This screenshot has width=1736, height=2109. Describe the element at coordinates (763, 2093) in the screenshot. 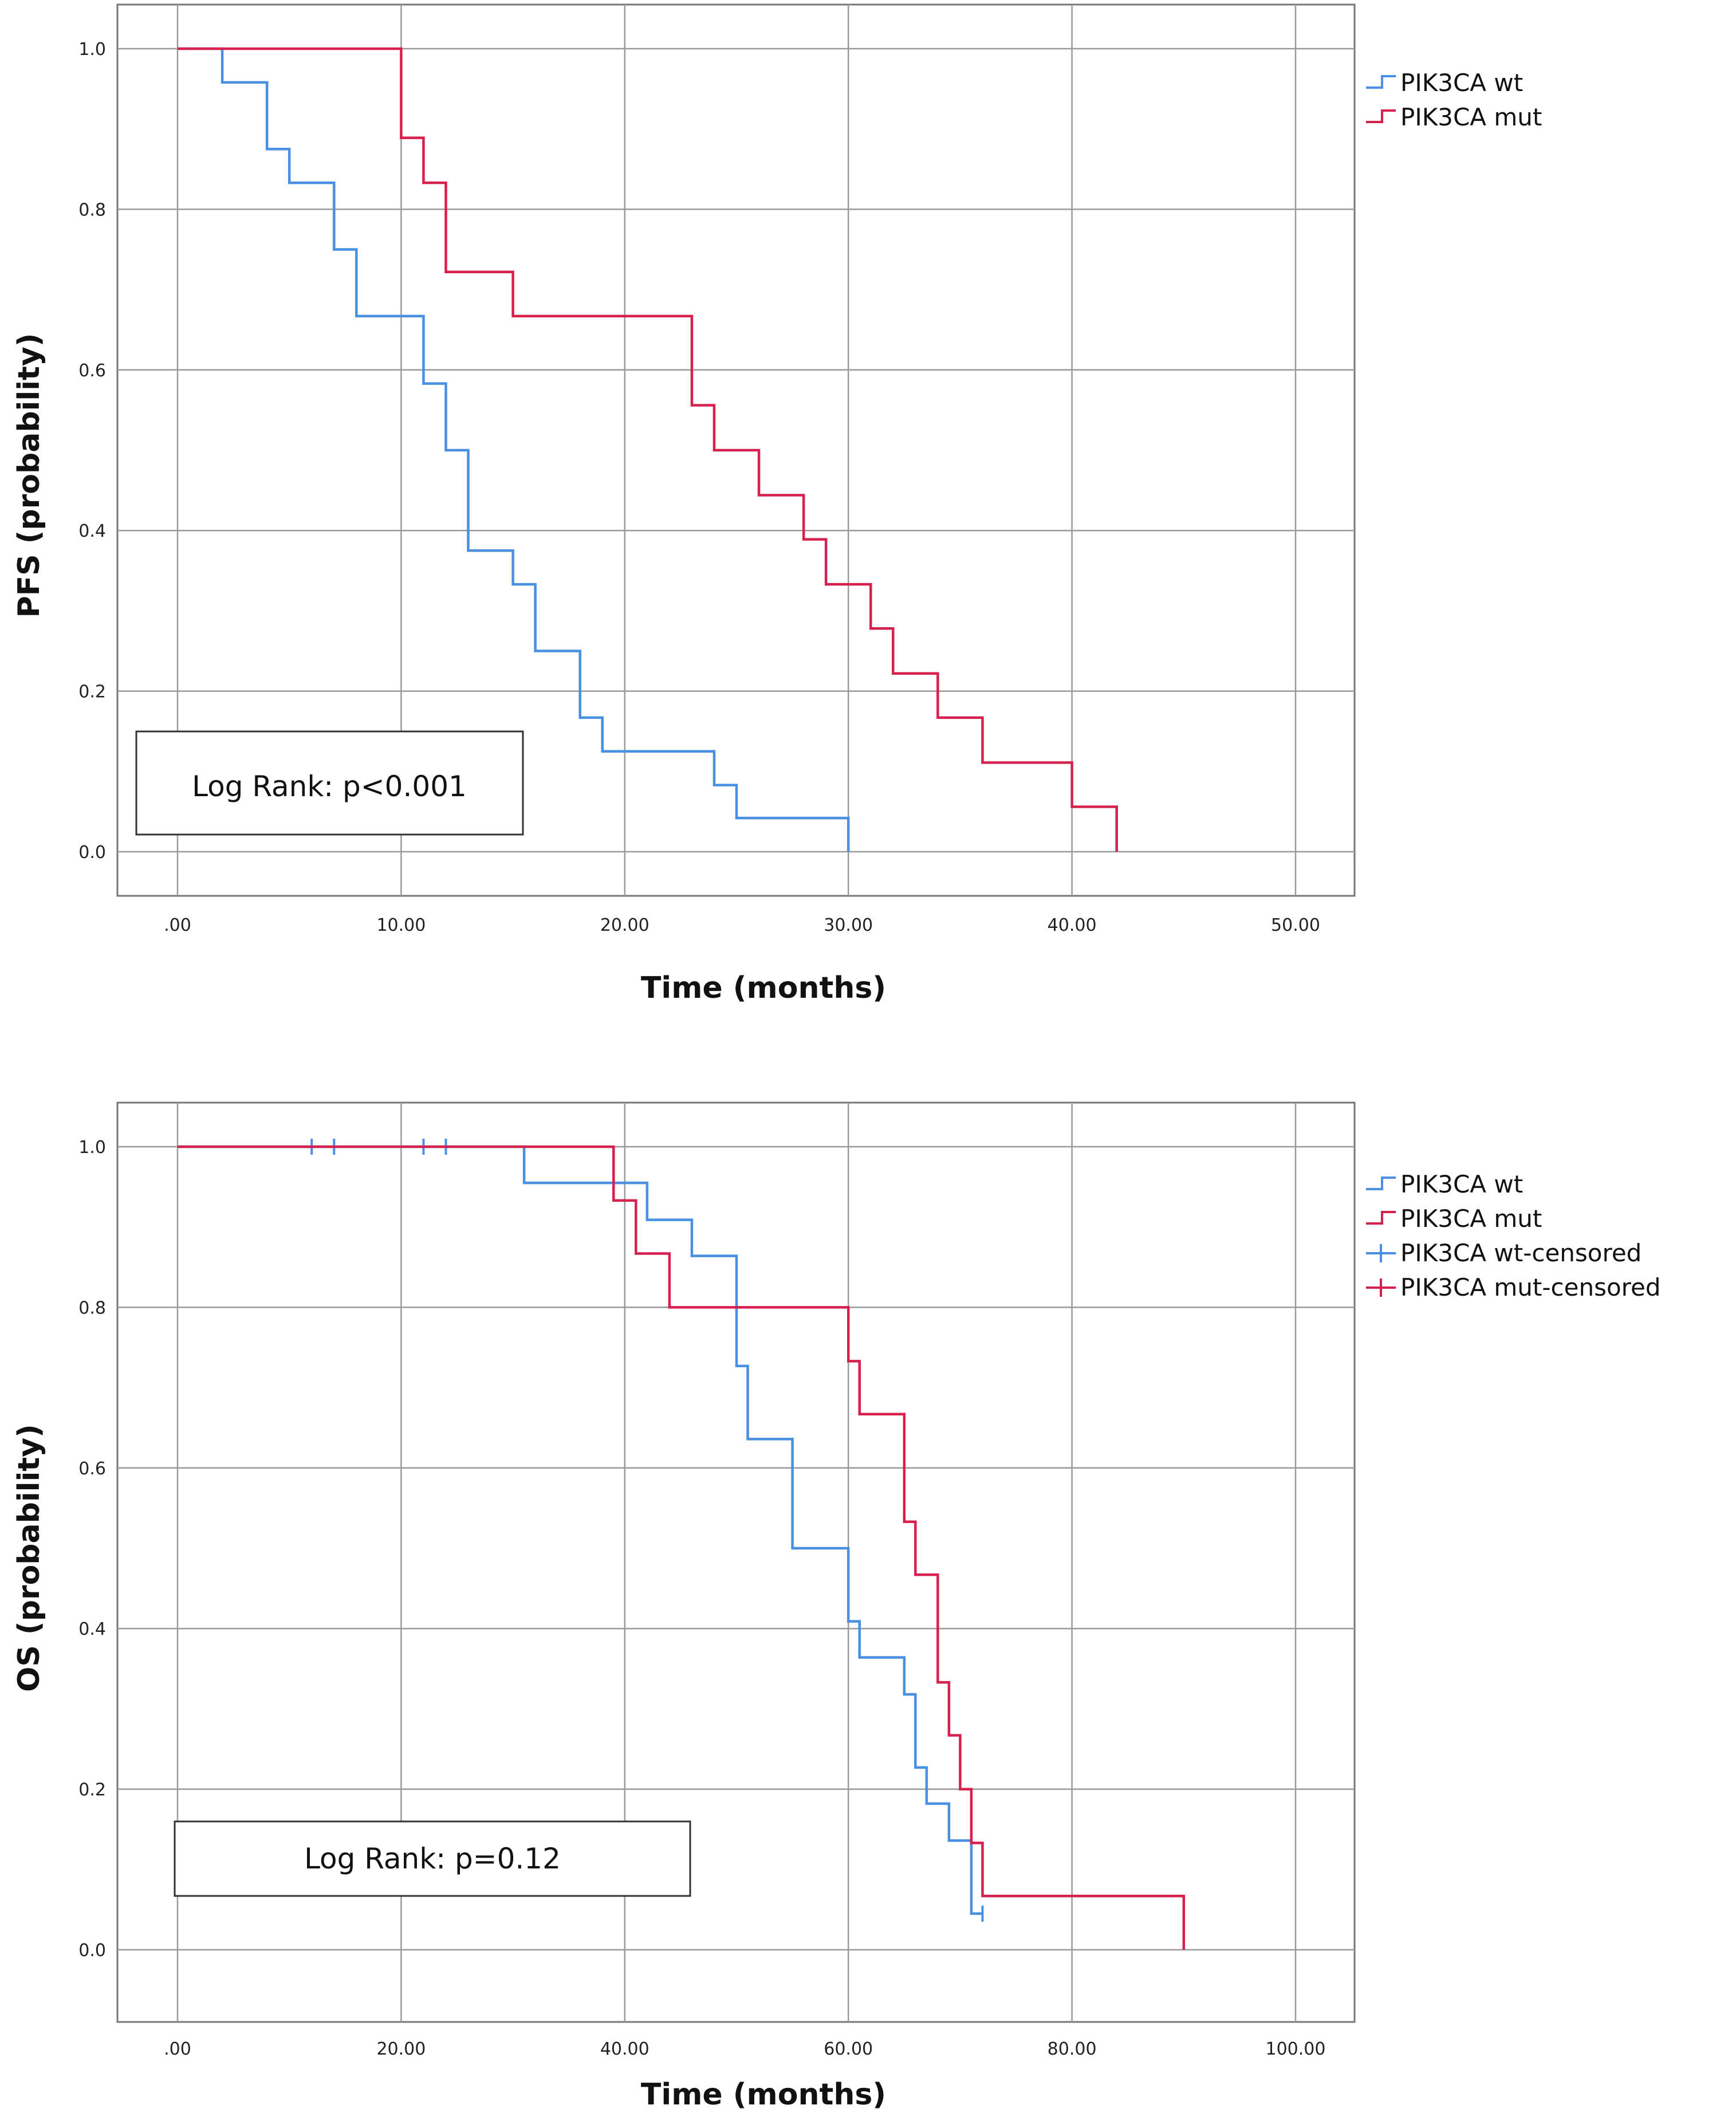

I see `os-x-axis-title: Time (months)` at that location.